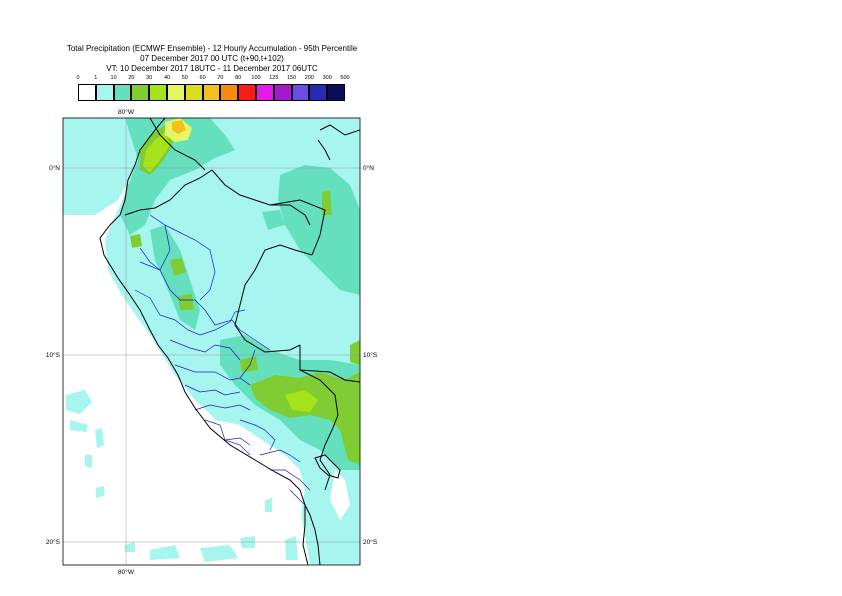  What do you see at coordinates (126, 572) in the screenshot?
I see `lon-label-bottom: 80°W` at bounding box center [126, 572].